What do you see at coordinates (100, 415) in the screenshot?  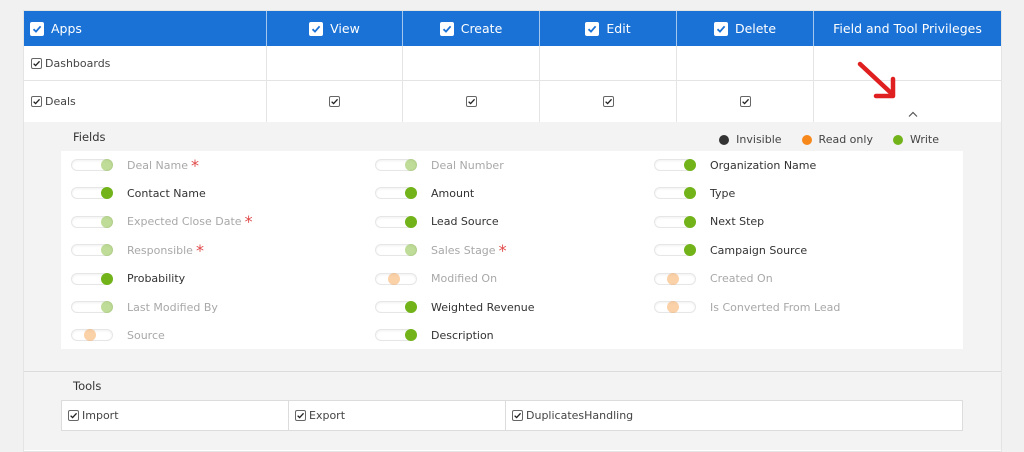 I see `tool-label-import: Import` at bounding box center [100, 415].